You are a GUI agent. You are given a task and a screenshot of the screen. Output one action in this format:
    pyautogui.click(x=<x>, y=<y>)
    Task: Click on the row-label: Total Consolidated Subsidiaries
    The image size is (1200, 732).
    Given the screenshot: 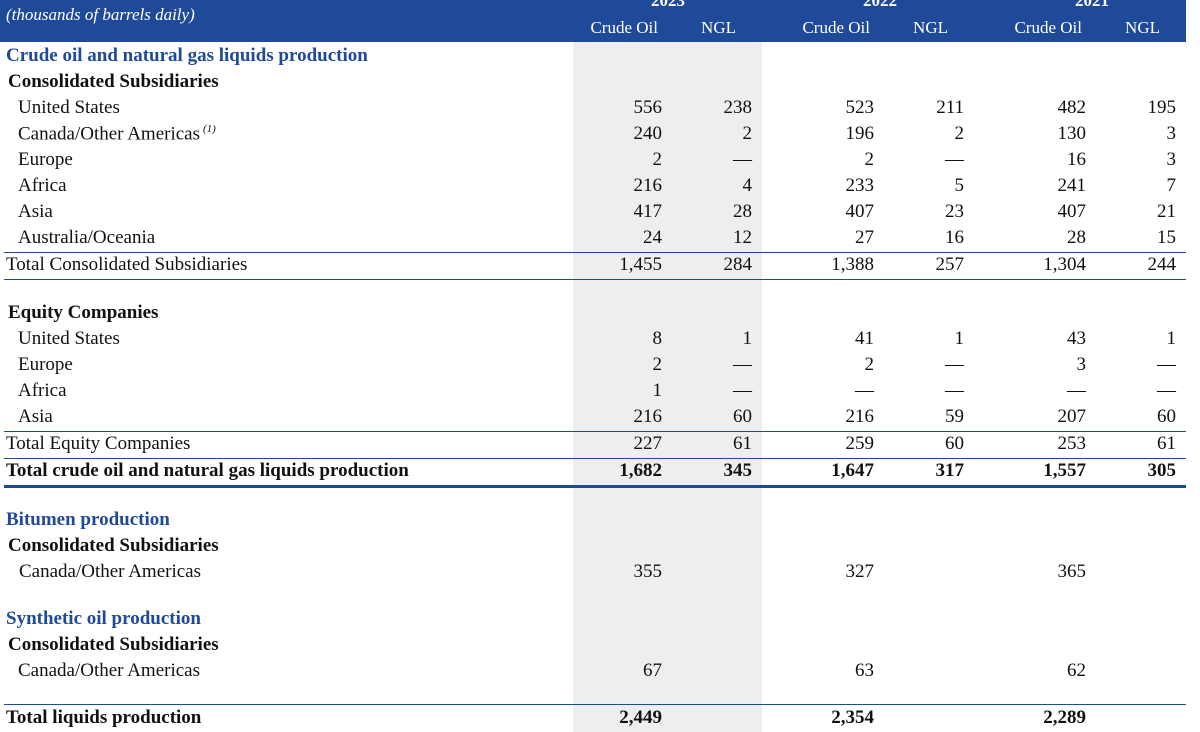 What is the action you would take?
    pyautogui.click(x=127, y=264)
    